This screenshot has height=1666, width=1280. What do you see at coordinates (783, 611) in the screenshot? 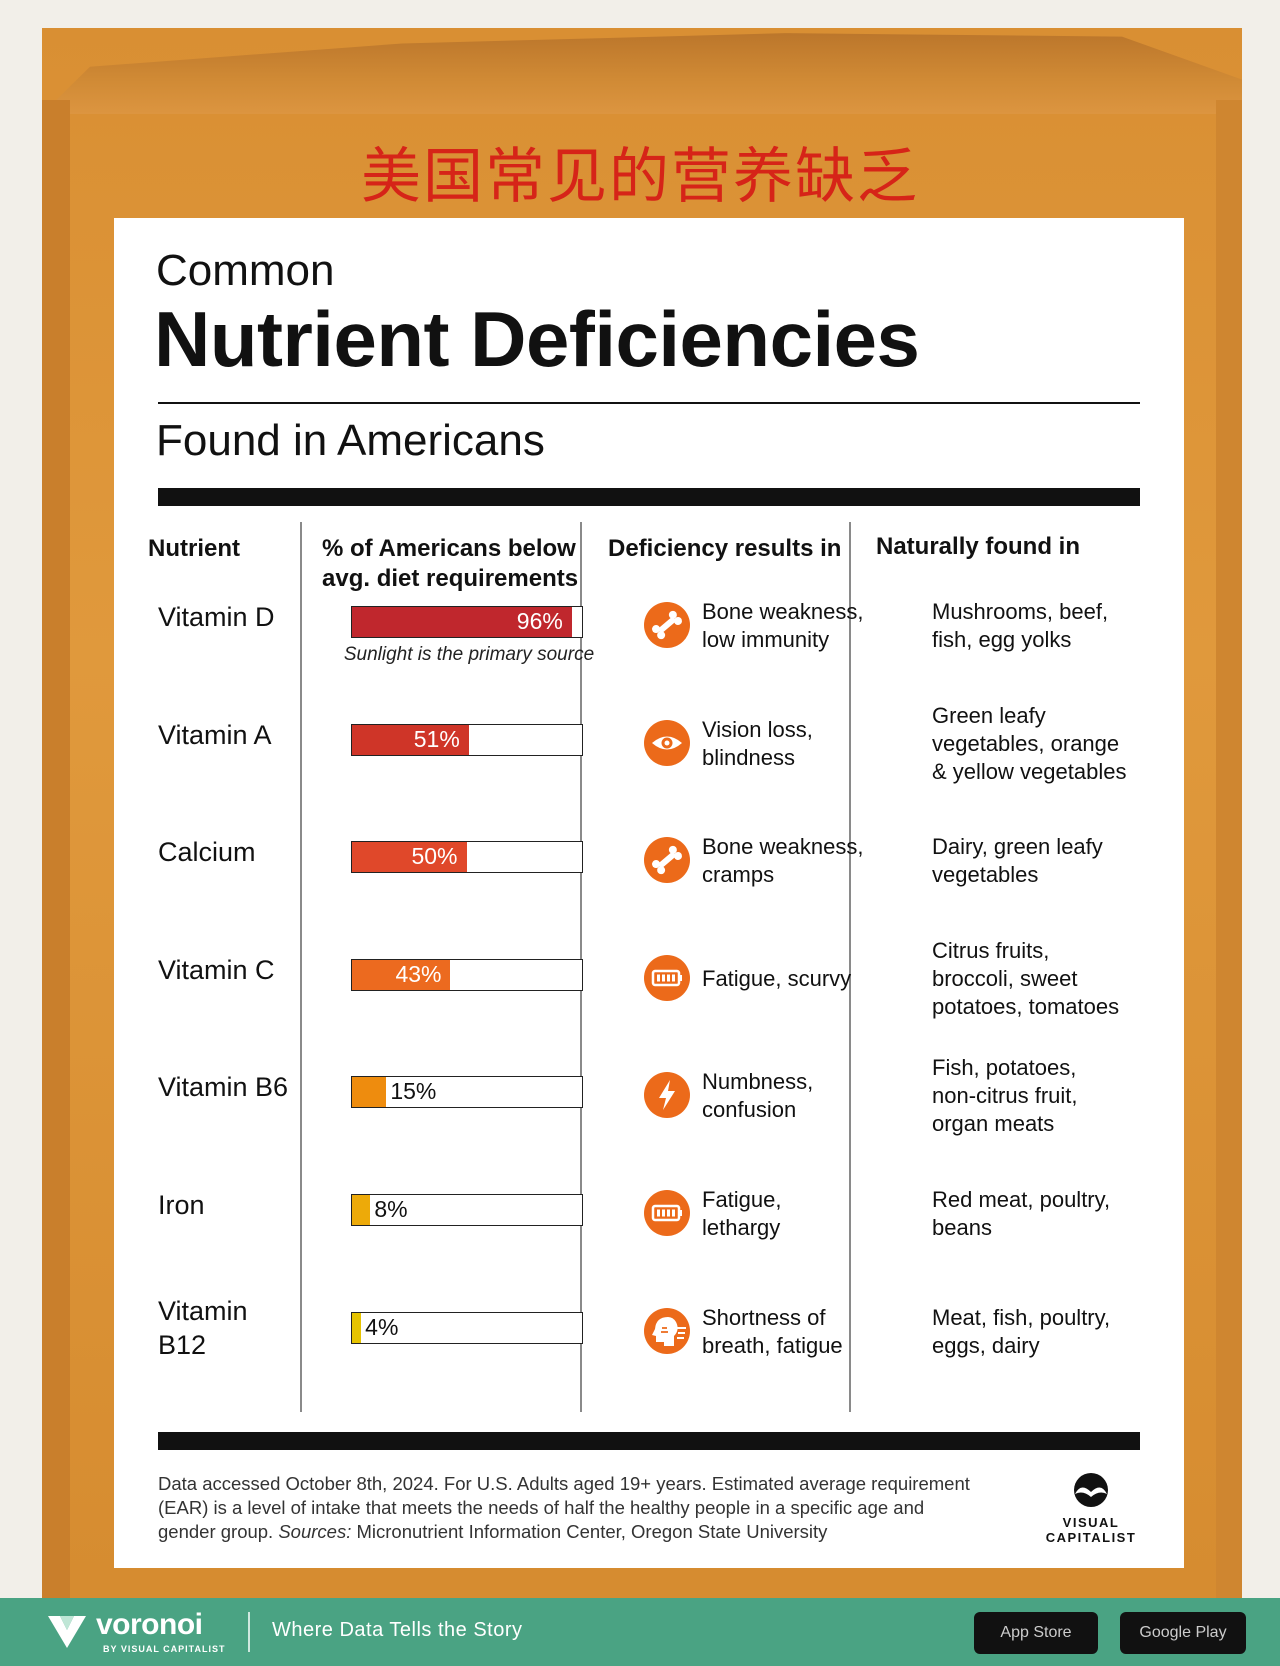
I see `deficiency-effect-line: Bone weakness,` at bounding box center [783, 611].